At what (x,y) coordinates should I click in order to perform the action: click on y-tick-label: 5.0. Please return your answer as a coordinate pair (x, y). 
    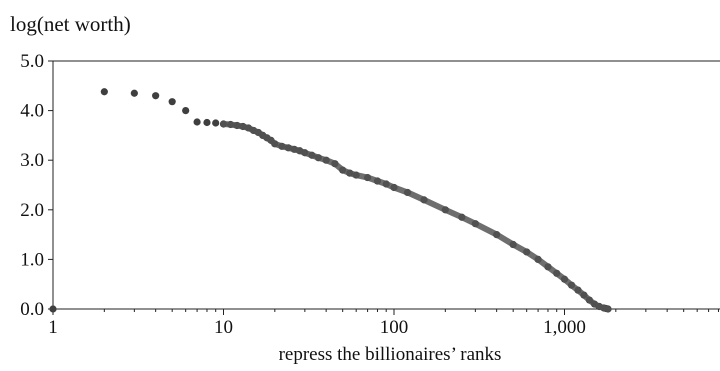
    Looking at the image, I should click on (32, 61).